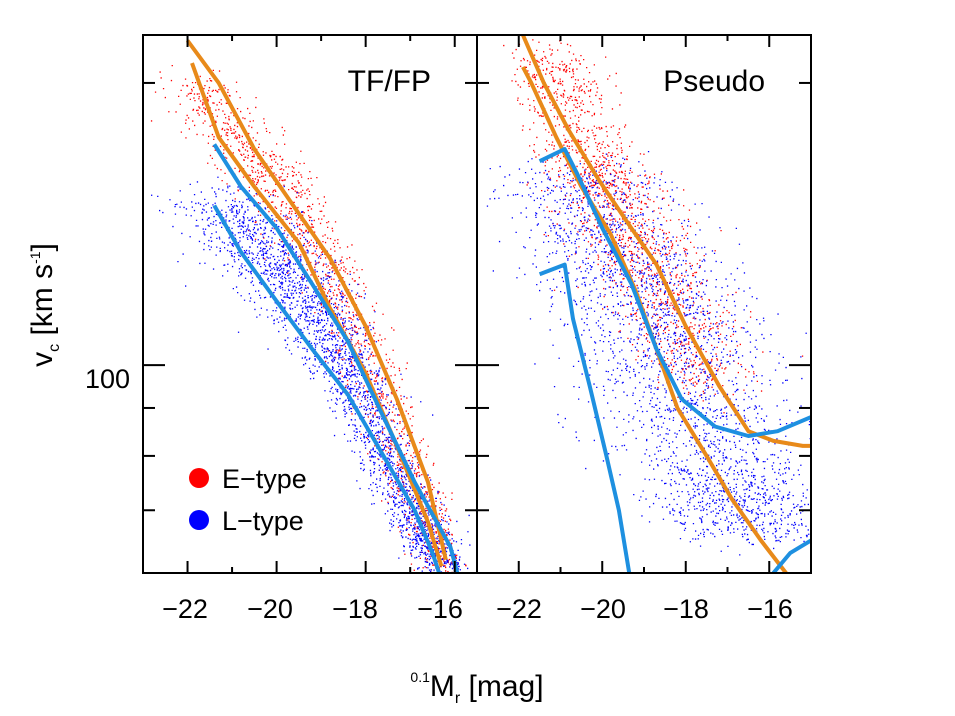 The image size is (955, 716). I want to click on x-title-main: M, so click(442, 686).